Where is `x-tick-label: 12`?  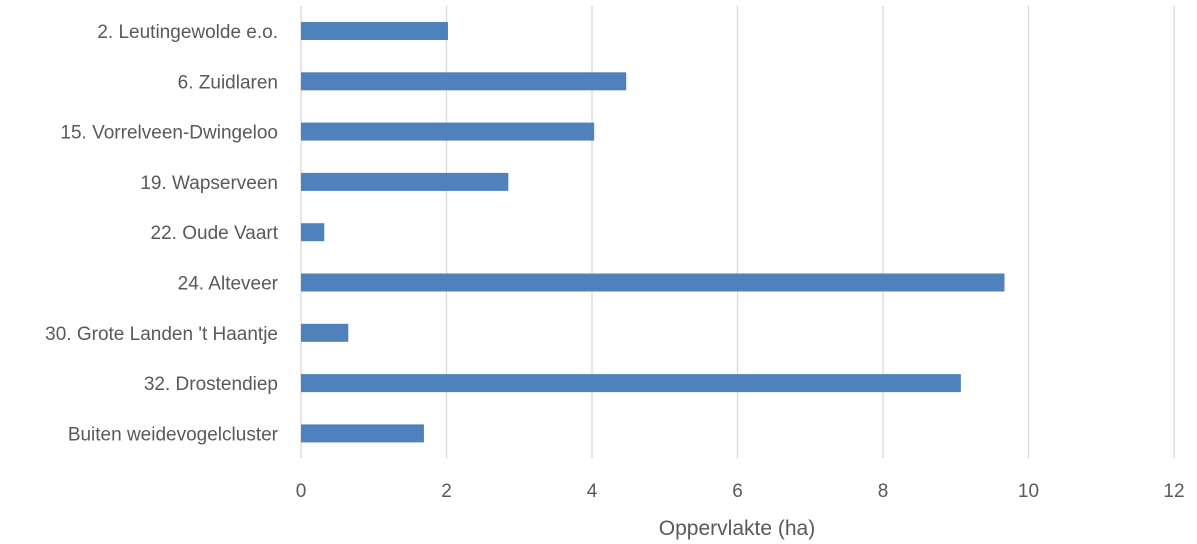
x-tick-label: 12 is located at coordinates (1173, 491).